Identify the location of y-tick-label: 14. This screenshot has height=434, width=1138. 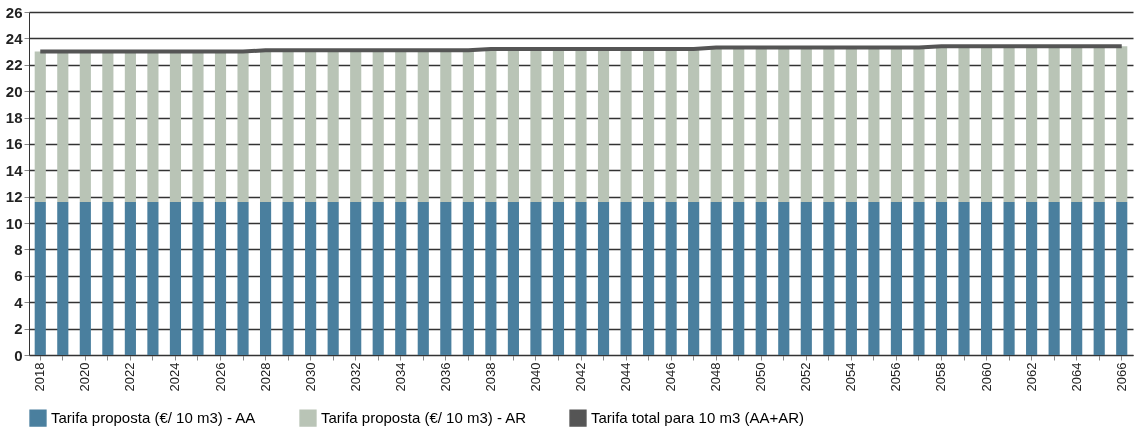
(14, 170).